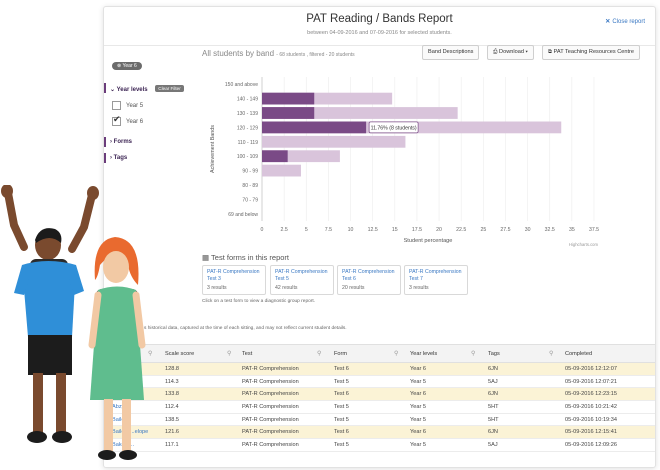 Image resolution: width=660 pixels, height=470 pixels. Describe the element at coordinates (379, 45) in the screenshot. I see `header-divider` at that location.